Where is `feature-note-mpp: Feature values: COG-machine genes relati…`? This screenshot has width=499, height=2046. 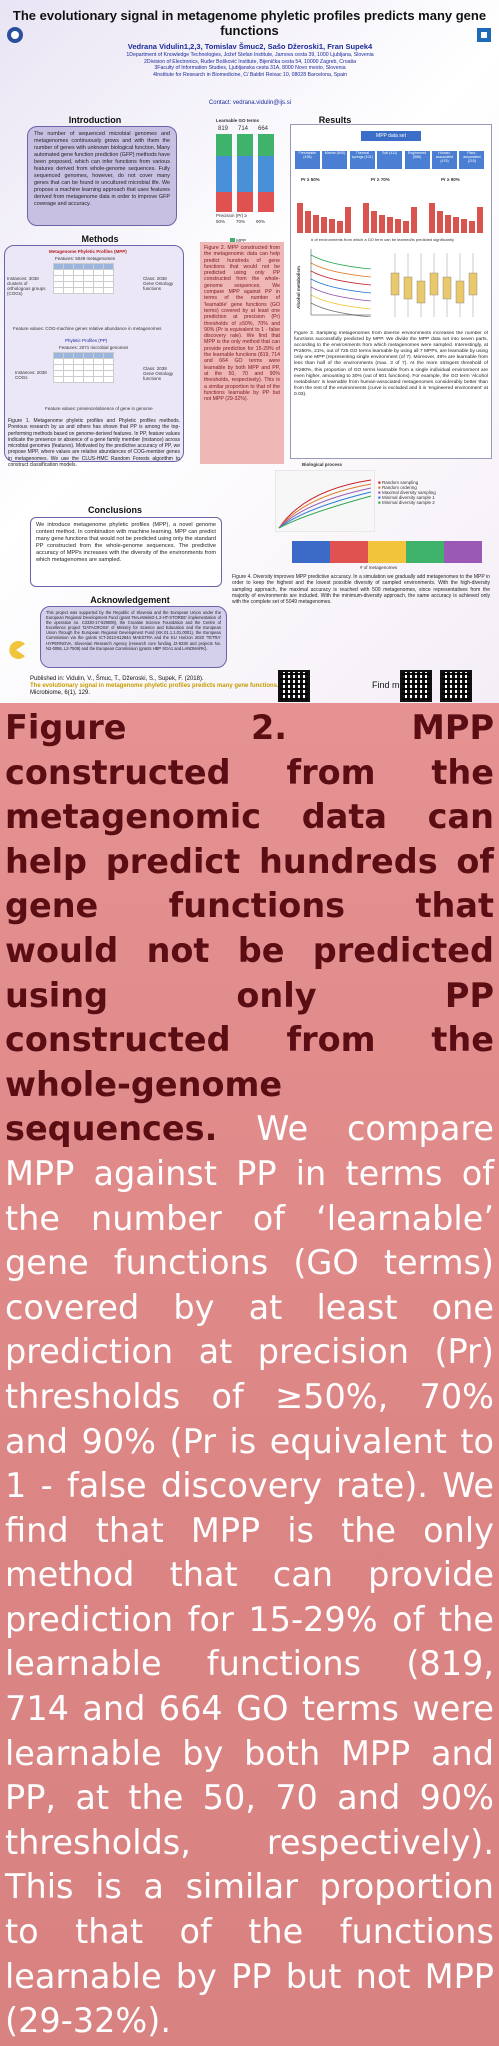
feature-note-mpp: Feature values: COG-machine genes relati… is located at coordinates (87, 328).